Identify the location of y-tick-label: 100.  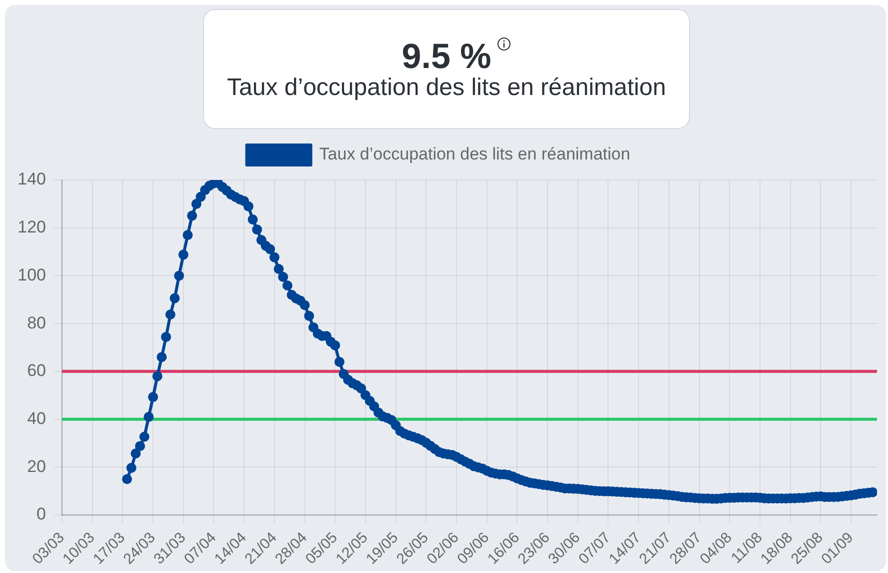
(32, 274).